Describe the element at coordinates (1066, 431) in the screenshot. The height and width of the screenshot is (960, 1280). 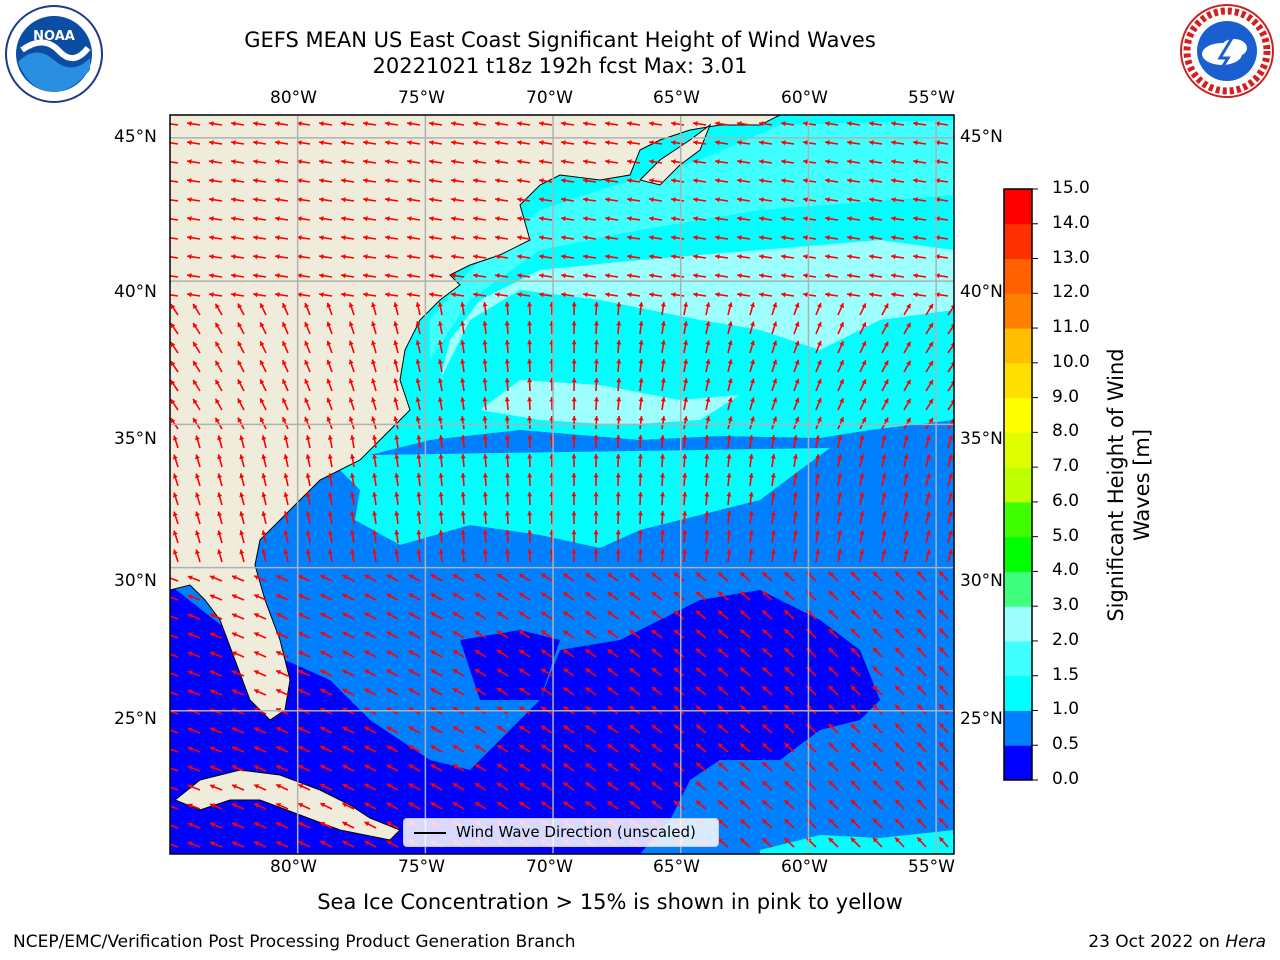
I see `colorbar-tick-label: 8.0` at that location.